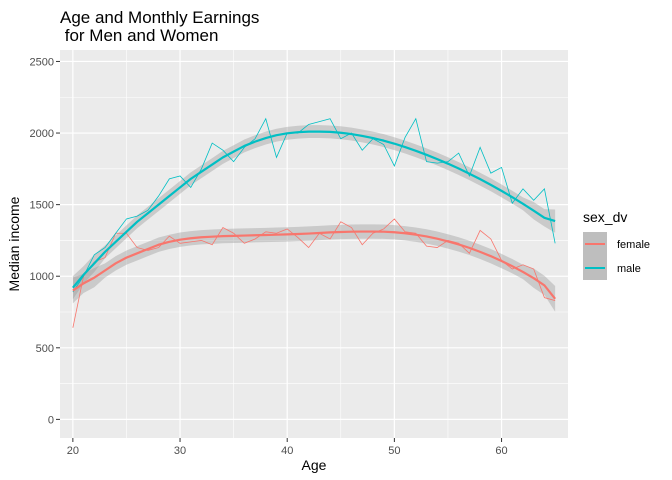 This screenshot has width=672, height=480. I want to click on x-tick-label: 30, so click(180, 451).